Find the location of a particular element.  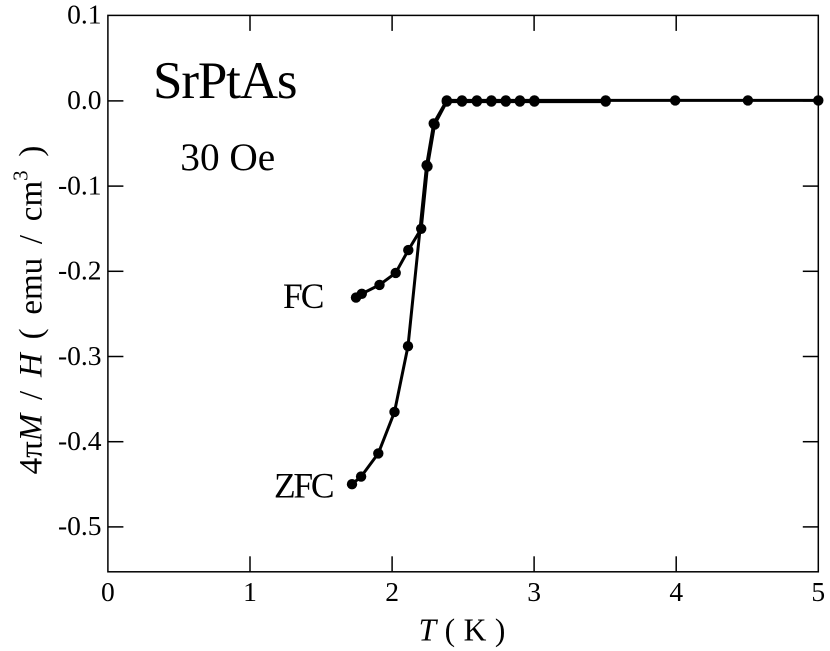

svg-text: 0.1 is located at coordinates (84, 15).